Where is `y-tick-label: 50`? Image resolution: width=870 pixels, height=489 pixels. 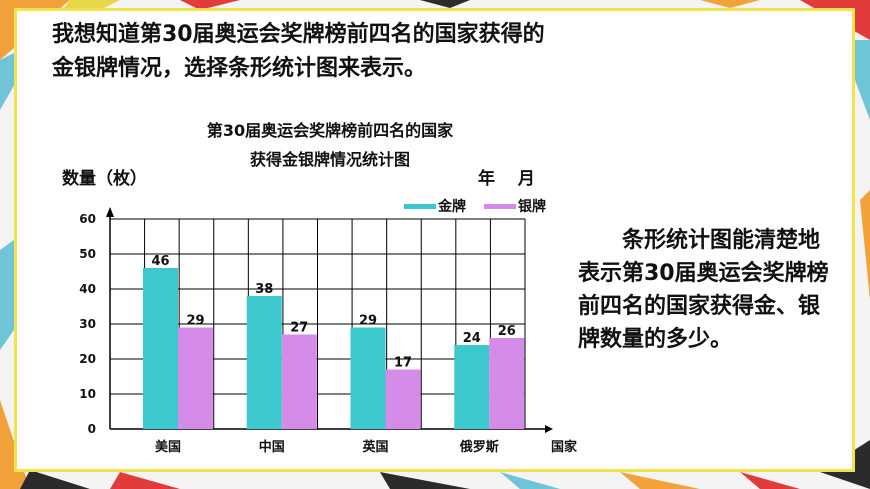 y-tick-label: 50 is located at coordinates (87, 254).